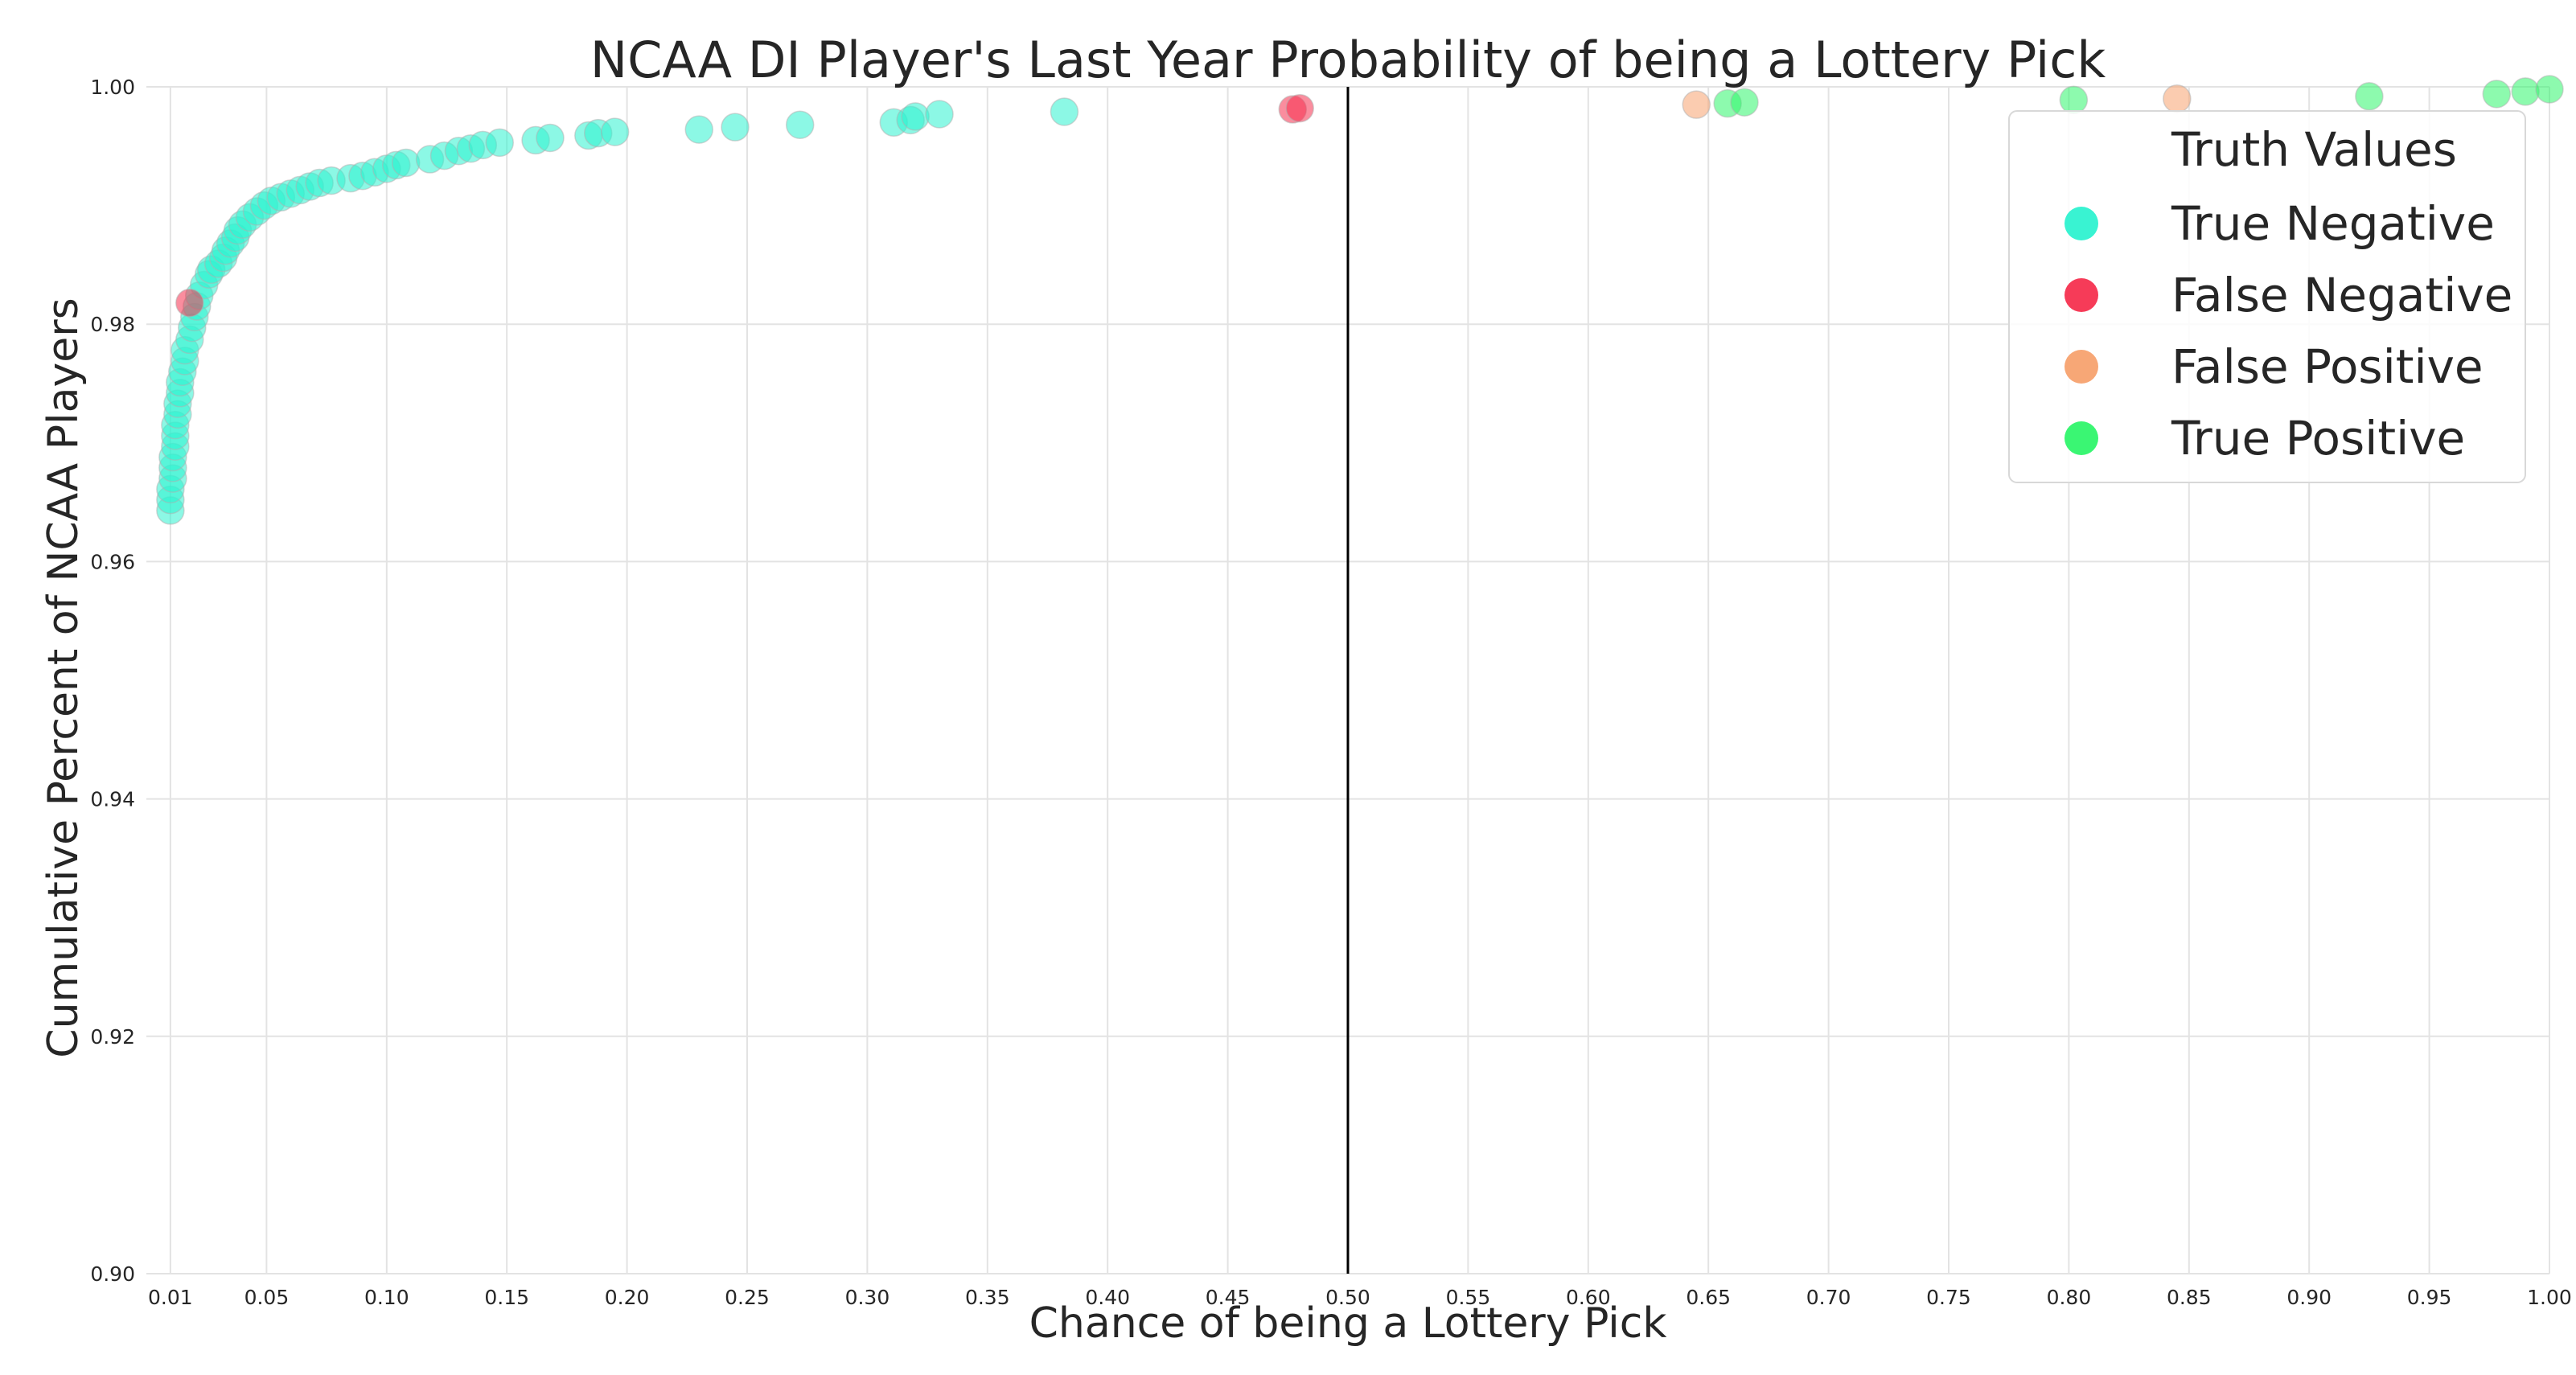 The image size is (2576, 1375). Describe the element at coordinates (2309, 1297) in the screenshot. I see `x-tick-label: 0.90` at that location.